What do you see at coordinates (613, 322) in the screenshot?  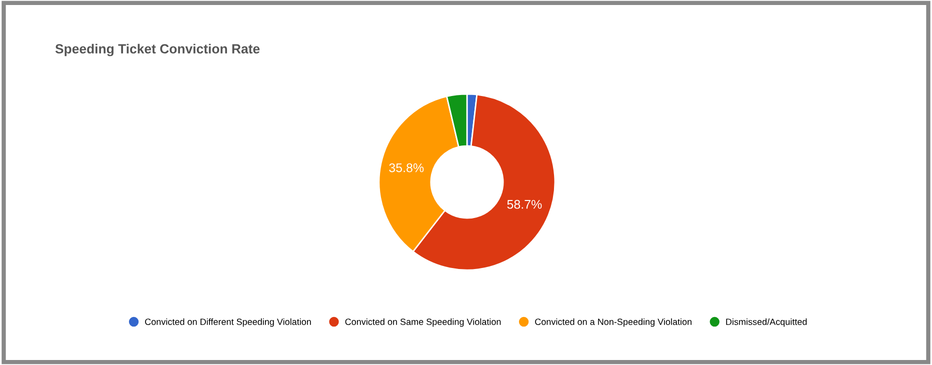 I see `legend-label: Convicted on a Non-Speeding Violation` at bounding box center [613, 322].